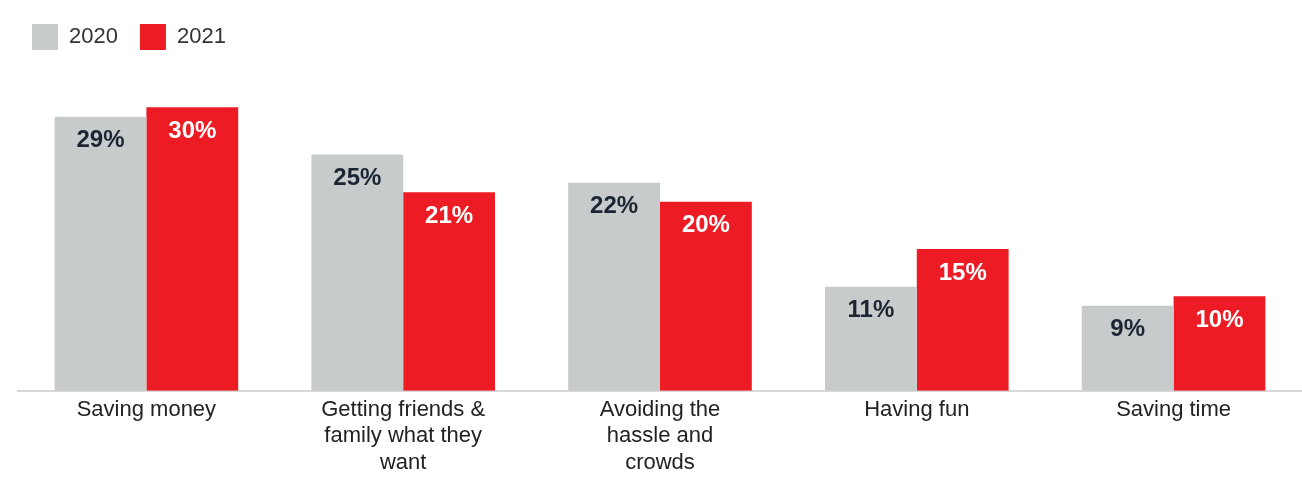  I want to click on data-label: 11%, so click(871, 309).